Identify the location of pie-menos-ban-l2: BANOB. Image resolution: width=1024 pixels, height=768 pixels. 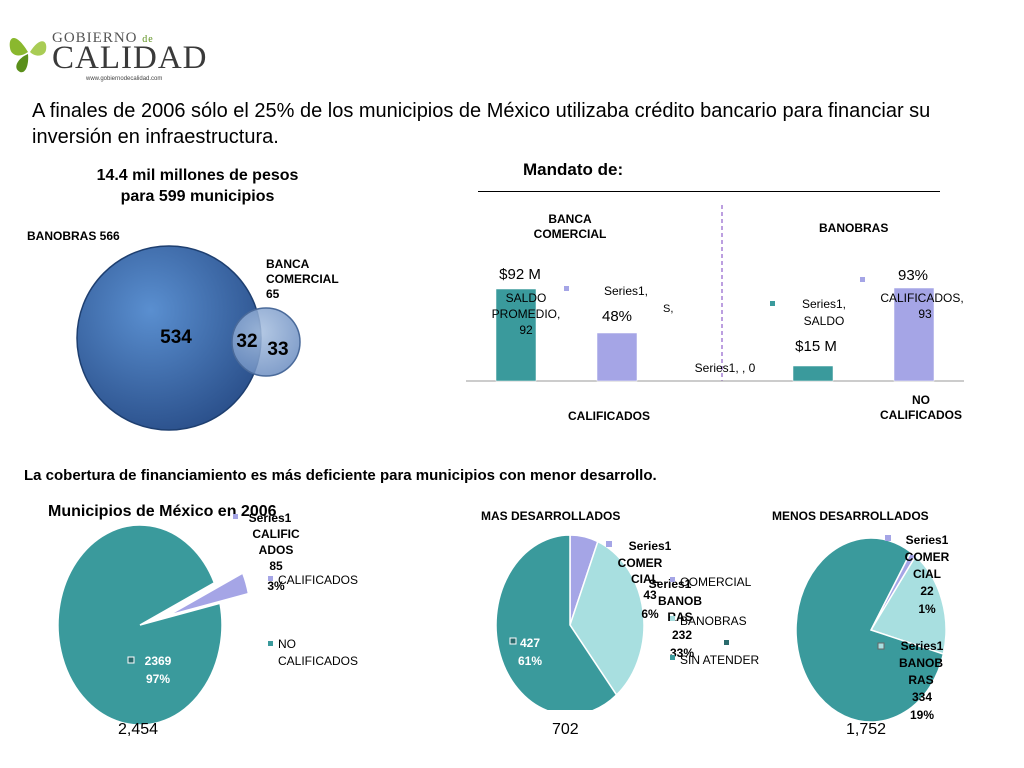
(921, 663).